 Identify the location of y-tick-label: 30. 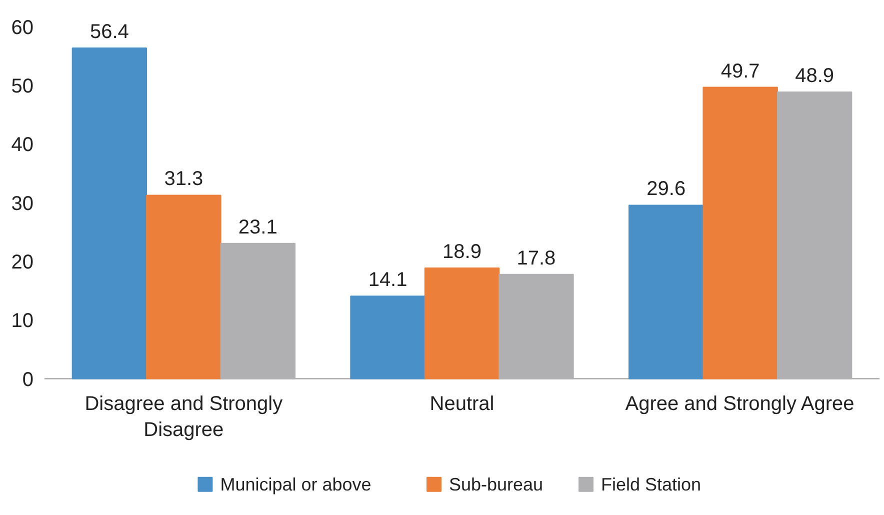
(22, 203).